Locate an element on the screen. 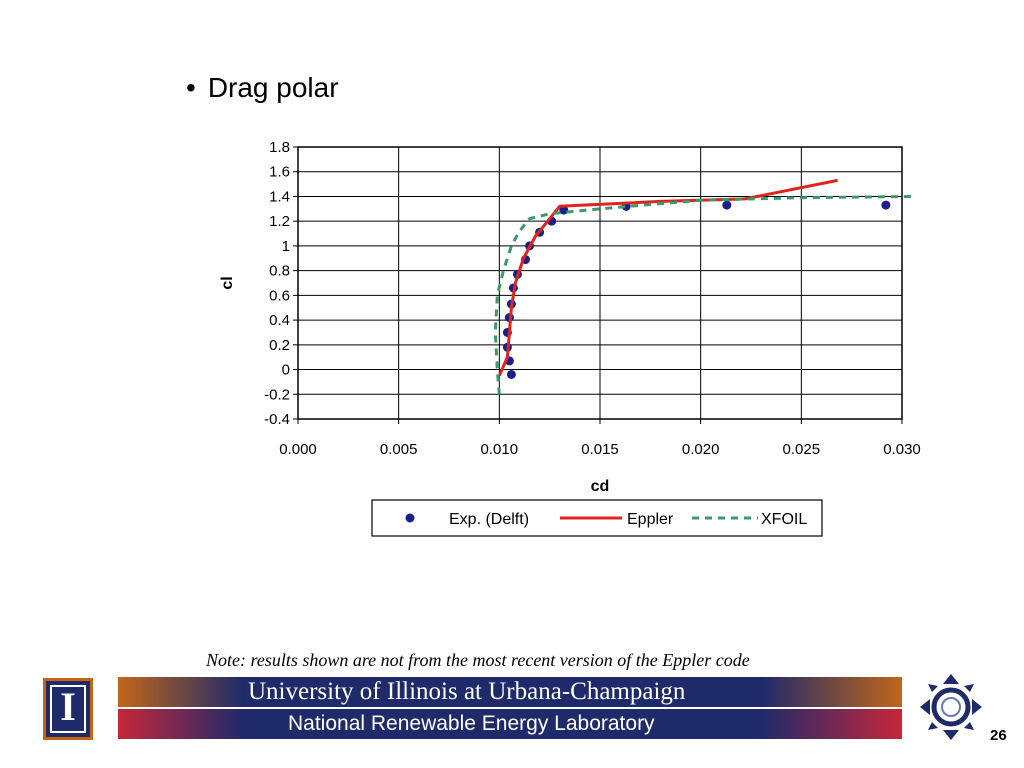  x-axis-label: cd is located at coordinates (600, 486).